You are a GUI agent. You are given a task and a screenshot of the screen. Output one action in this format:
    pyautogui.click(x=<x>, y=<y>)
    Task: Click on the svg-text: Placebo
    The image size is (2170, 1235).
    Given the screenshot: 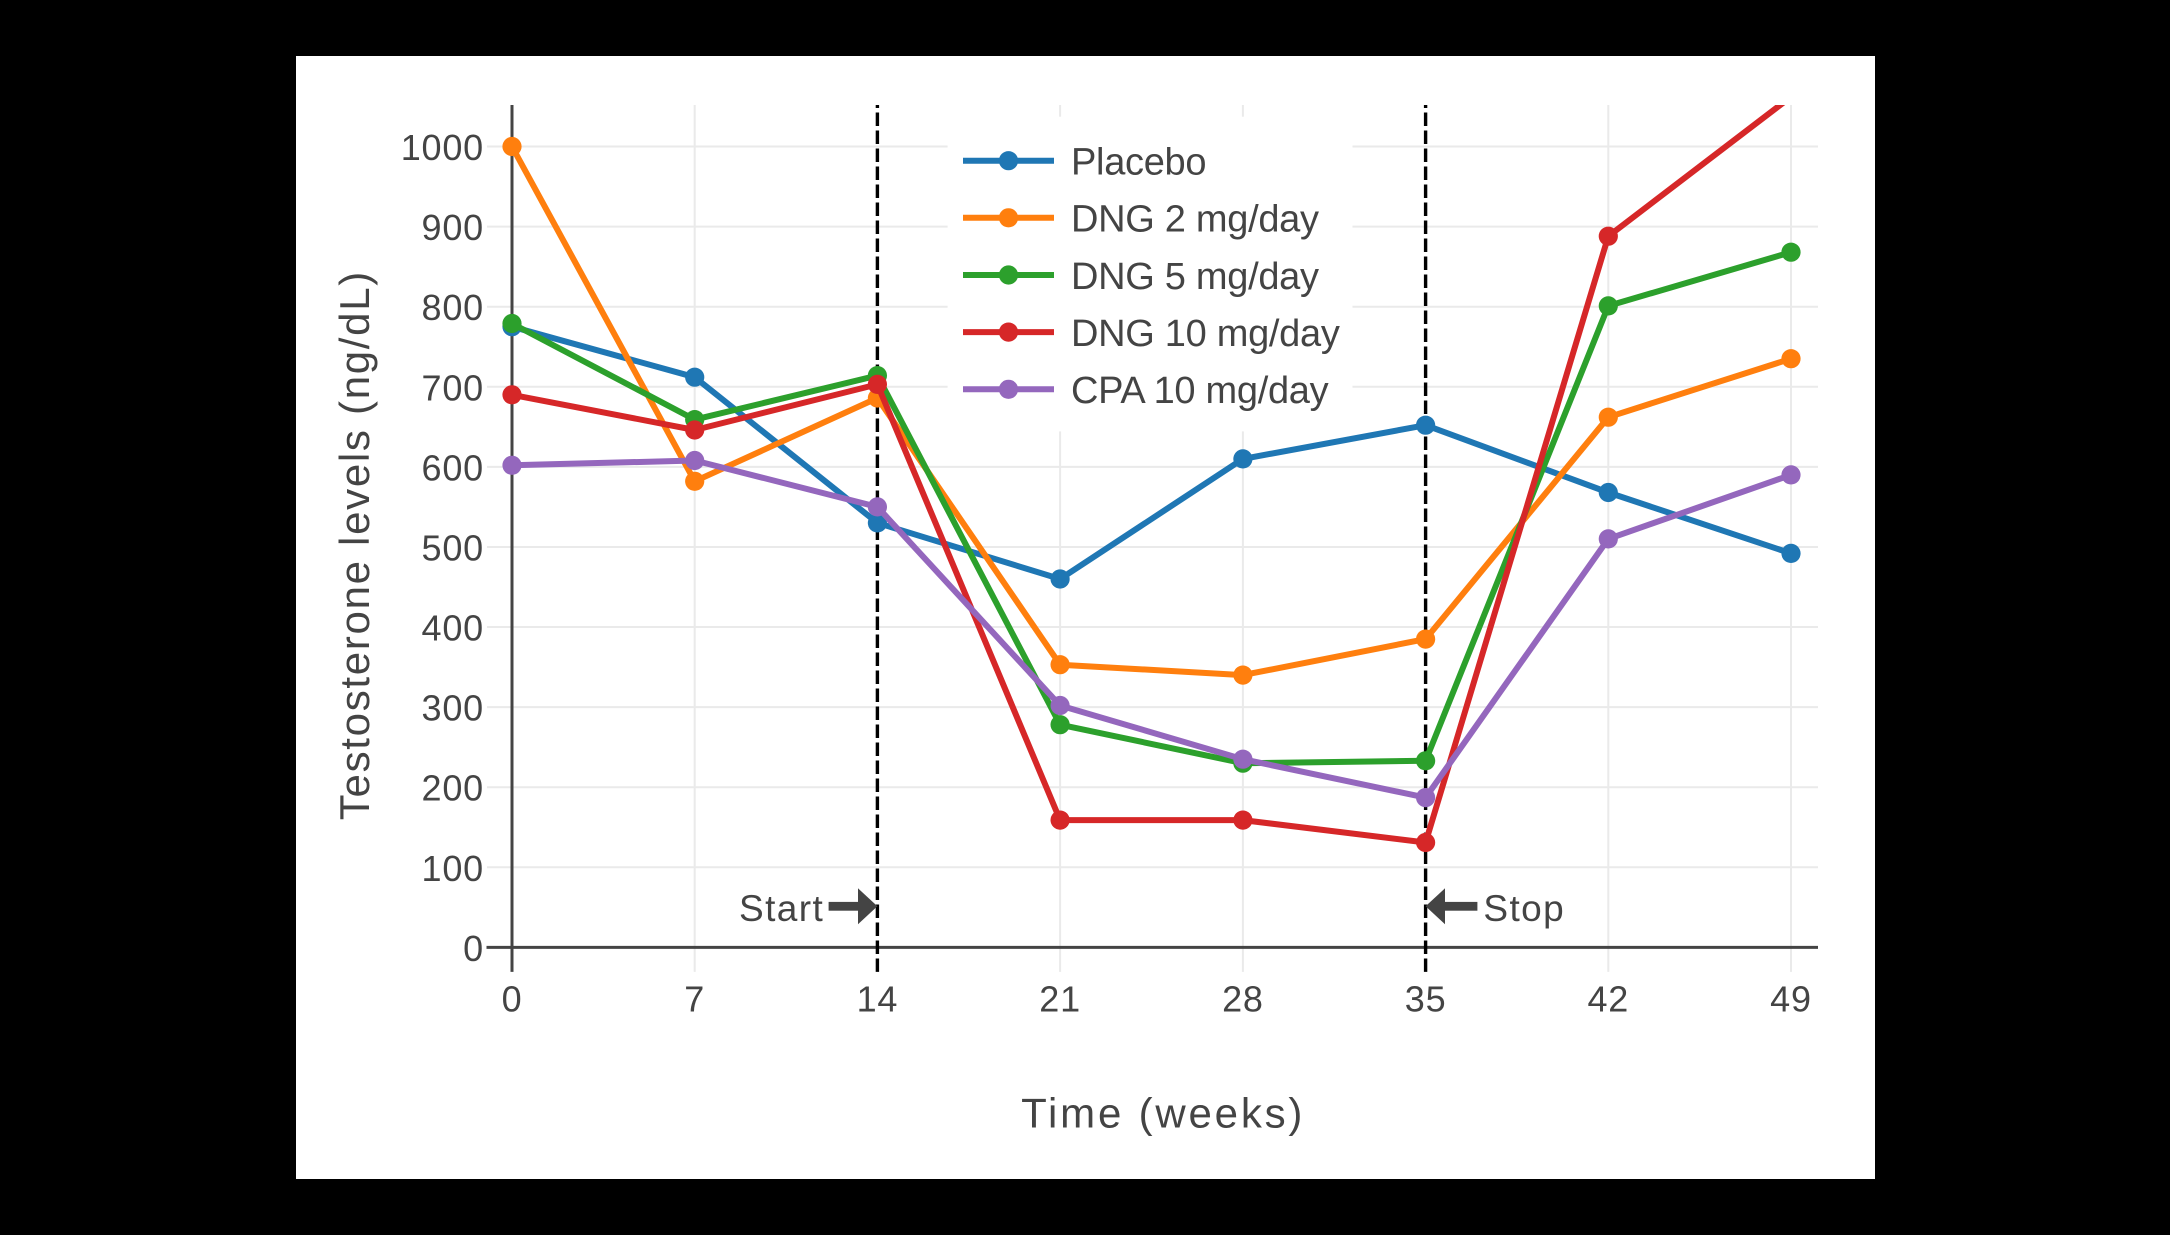 What is the action you would take?
    pyautogui.click(x=1138, y=163)
    